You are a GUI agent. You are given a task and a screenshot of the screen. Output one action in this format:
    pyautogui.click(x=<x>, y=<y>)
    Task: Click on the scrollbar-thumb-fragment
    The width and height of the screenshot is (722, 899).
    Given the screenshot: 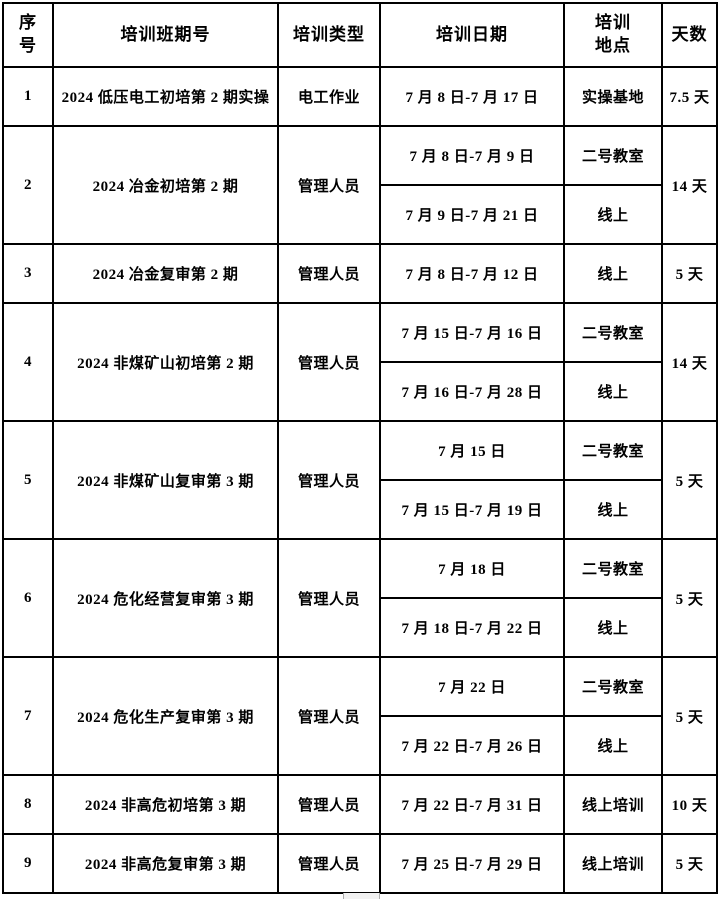 What is the action you would take?
    pyautogui.click(x=361, y=896)
    